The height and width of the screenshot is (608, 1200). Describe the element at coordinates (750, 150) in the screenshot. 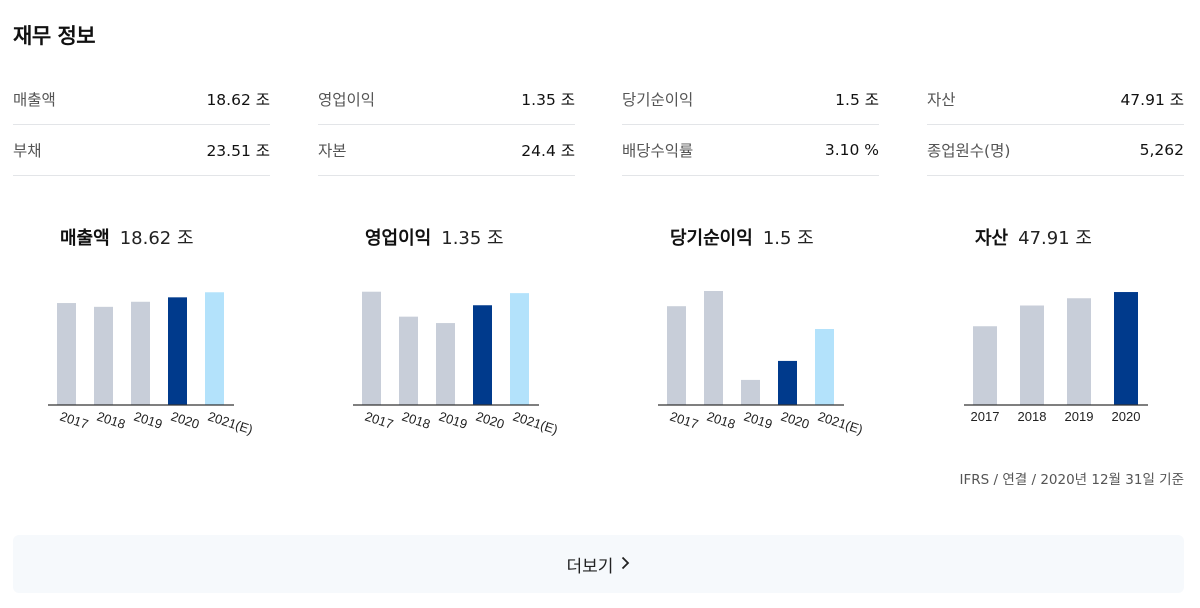

I see `metric-row: 배당수익률 3.10 %` at that location.